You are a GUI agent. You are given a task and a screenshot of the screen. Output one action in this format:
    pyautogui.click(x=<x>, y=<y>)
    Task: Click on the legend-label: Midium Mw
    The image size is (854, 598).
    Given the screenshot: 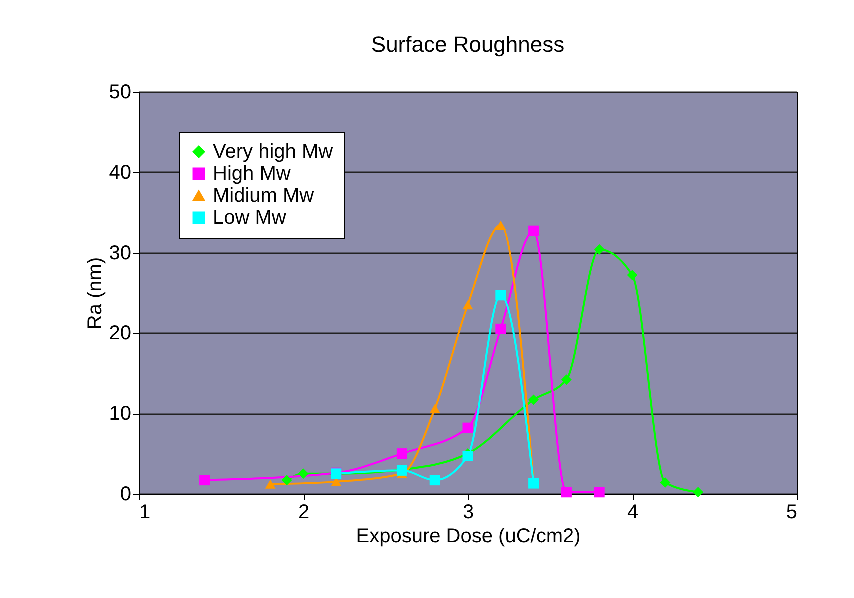 What is the action you would take?
    pyautogui.click(x=264, y=196)
    